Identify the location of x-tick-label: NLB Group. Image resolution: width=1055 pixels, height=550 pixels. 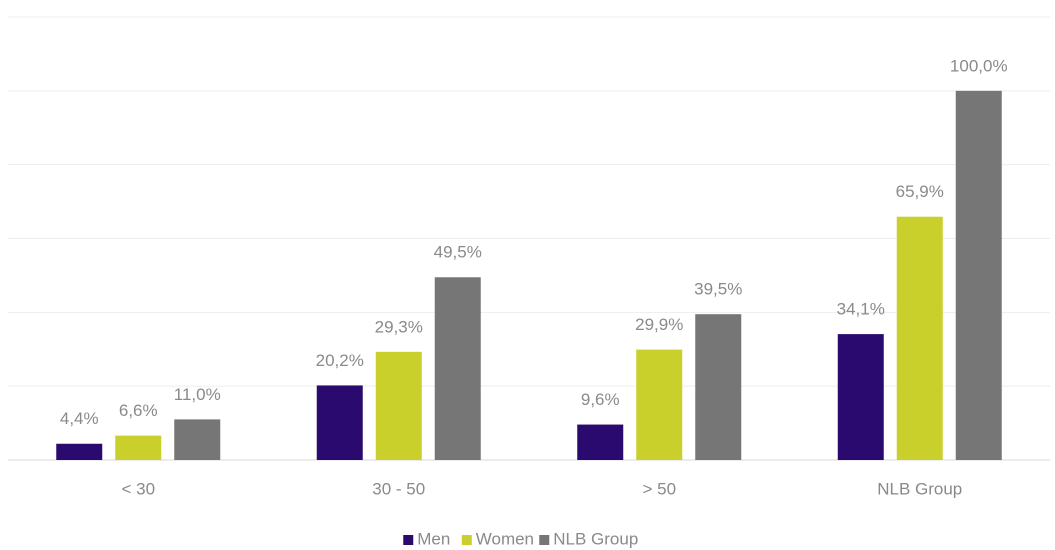
(919, 488).